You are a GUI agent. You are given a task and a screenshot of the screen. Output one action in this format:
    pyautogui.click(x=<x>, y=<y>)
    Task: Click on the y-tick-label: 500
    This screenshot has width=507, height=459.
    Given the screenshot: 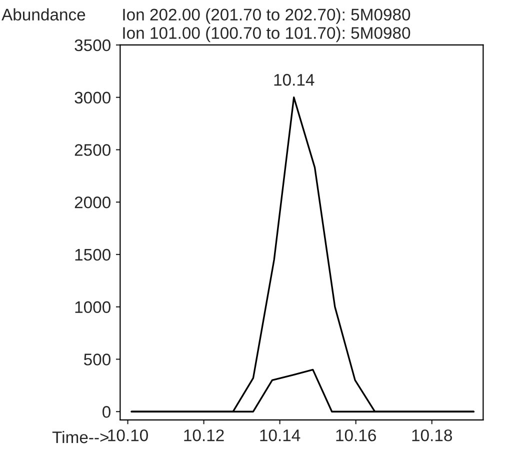 What is the action you would take?
    pyautogui.click(x=97, y=360)
    